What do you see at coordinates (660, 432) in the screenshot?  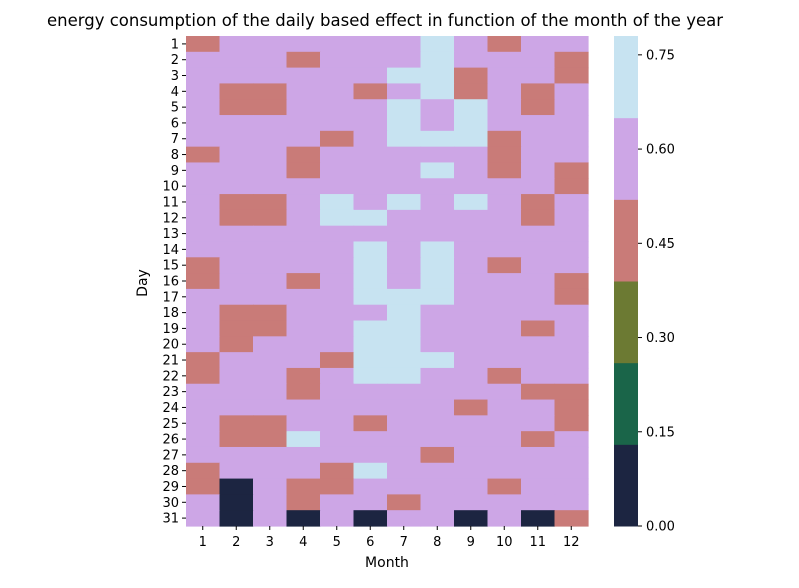 I see `colorbar-tick-label: 0.15` at bounding box center [660, 432].